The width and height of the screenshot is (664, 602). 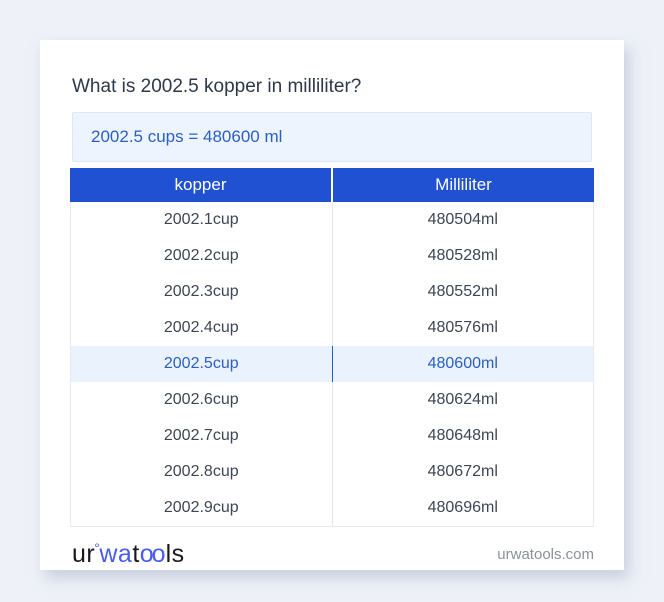 I want to click on kopper-cell: 2002.7cup, so click(x=202, y=436).